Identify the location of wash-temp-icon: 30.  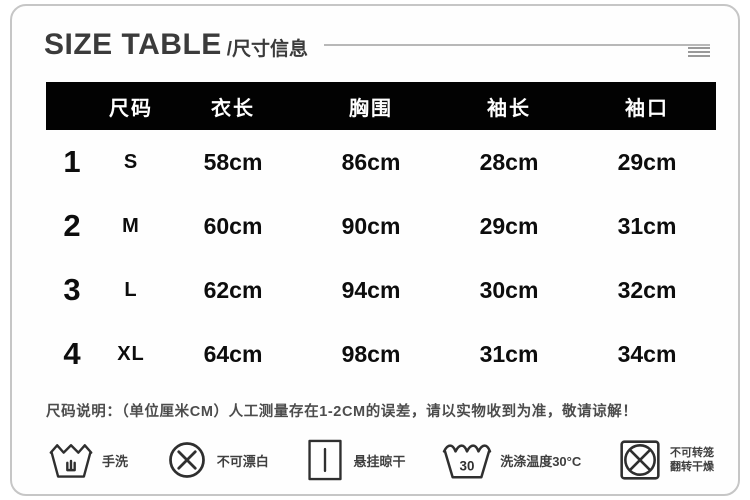
(467, 461).